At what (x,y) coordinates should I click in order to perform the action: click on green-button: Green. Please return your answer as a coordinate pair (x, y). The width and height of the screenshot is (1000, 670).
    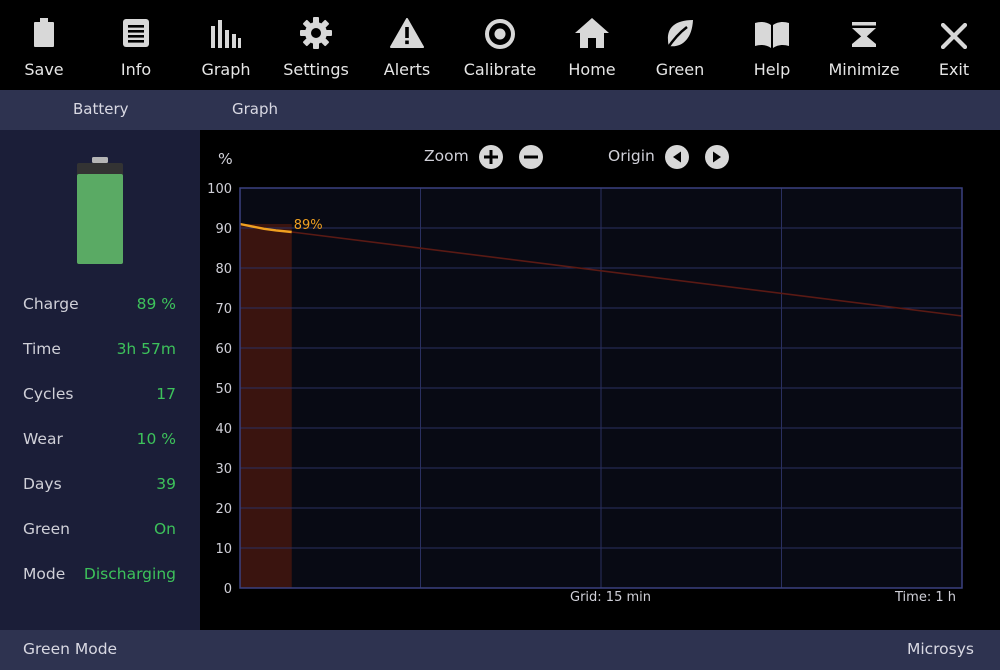
    Looking at the image, I should click on (680, 45).